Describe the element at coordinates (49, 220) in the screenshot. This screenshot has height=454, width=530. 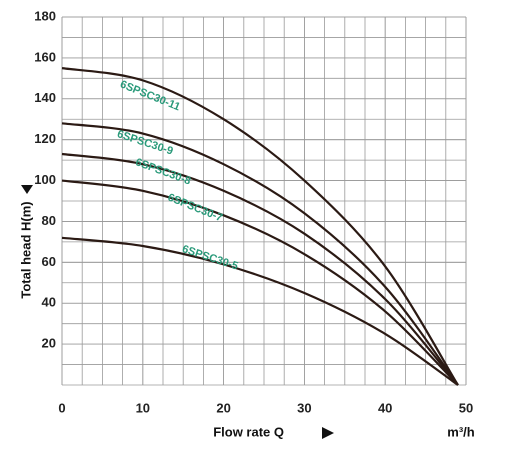
I see `y-tick-label: 80` at that location.